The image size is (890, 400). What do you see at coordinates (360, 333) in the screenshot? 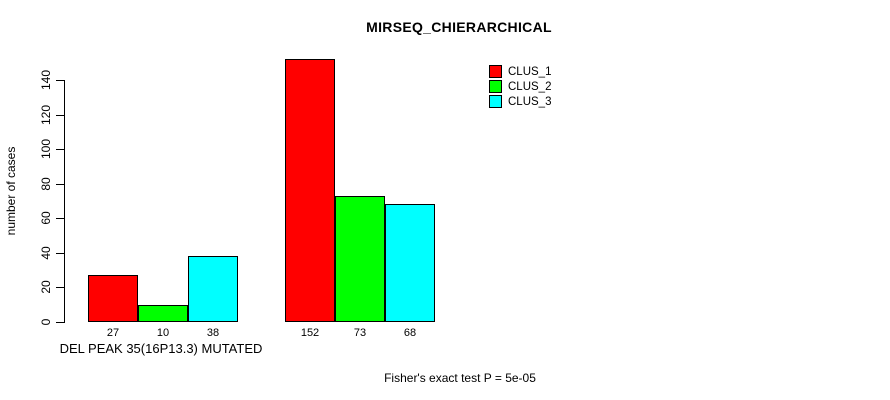
I see `bar-value-label: 73` at bounding box center [360, 333].